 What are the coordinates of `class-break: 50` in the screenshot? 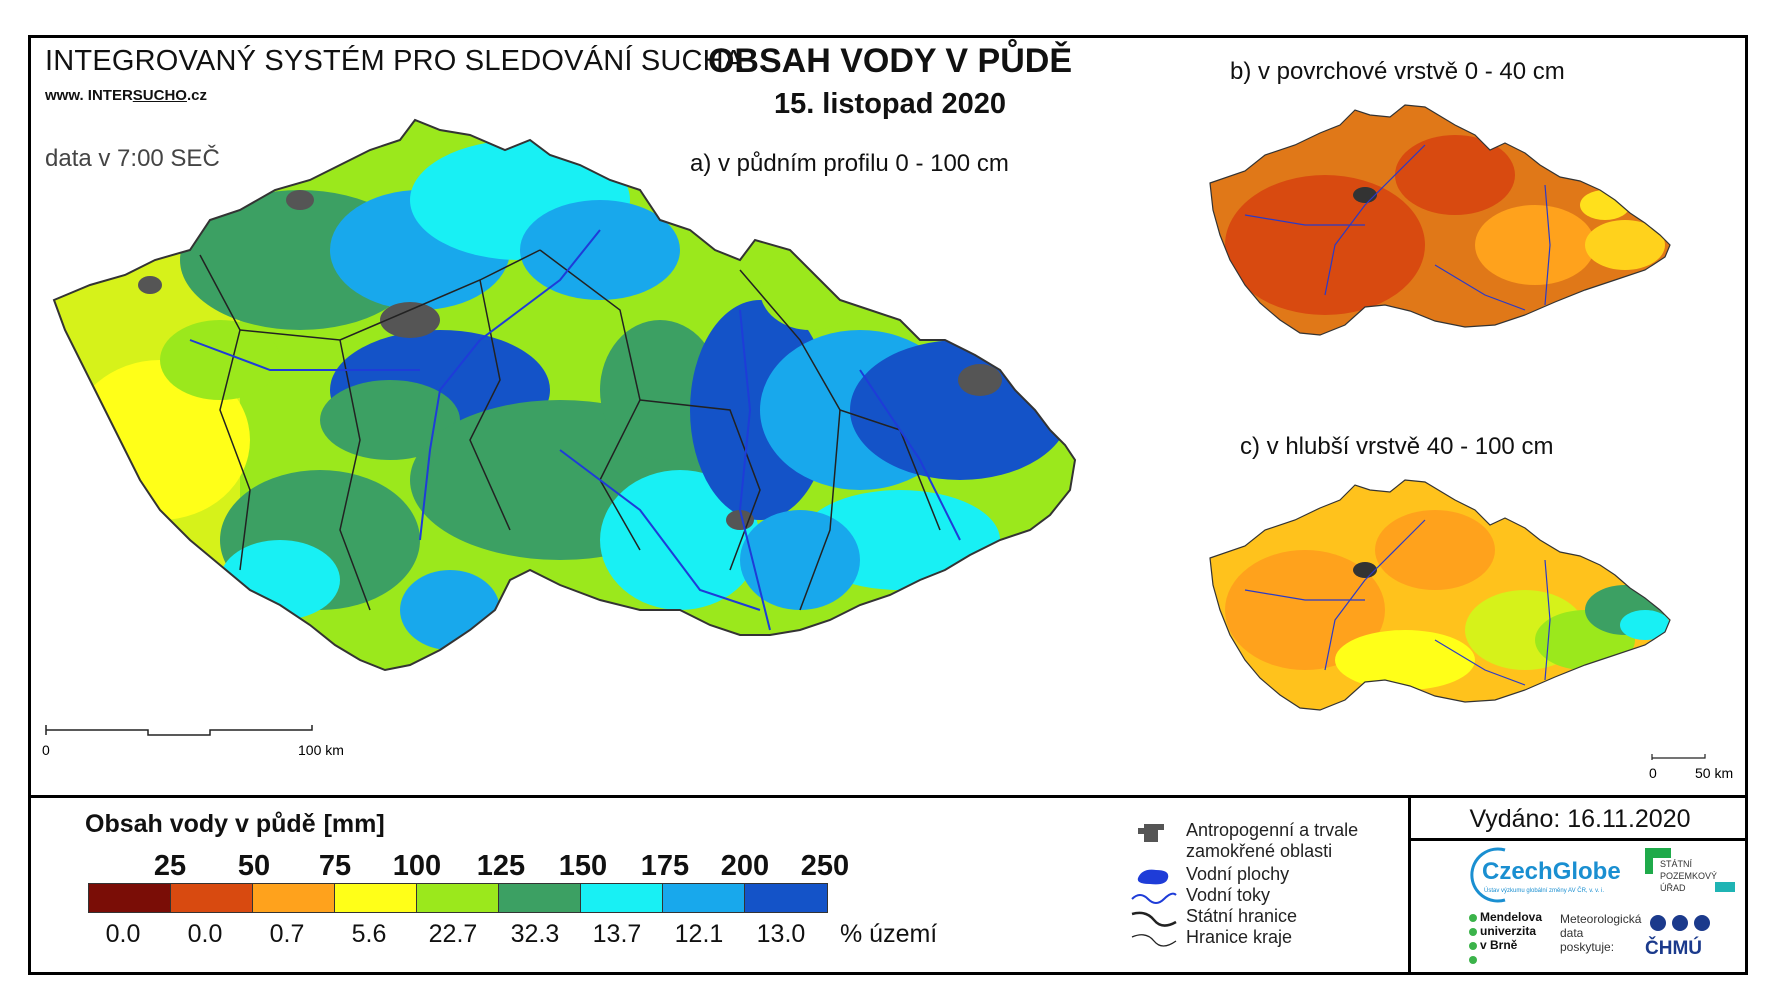 It's located at (254, 866).